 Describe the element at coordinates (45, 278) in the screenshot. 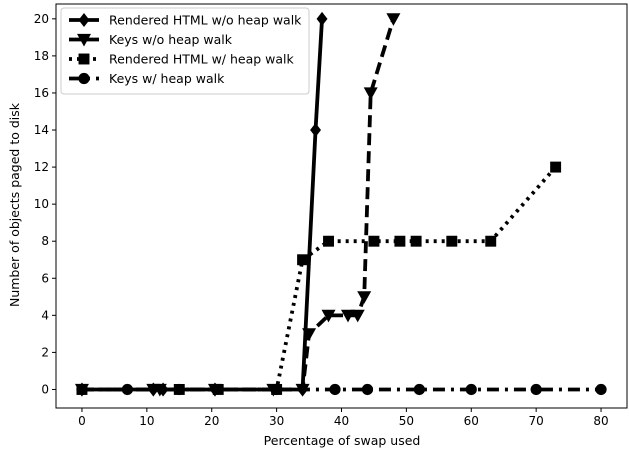

I see `y-tick-label: 6` at that location.